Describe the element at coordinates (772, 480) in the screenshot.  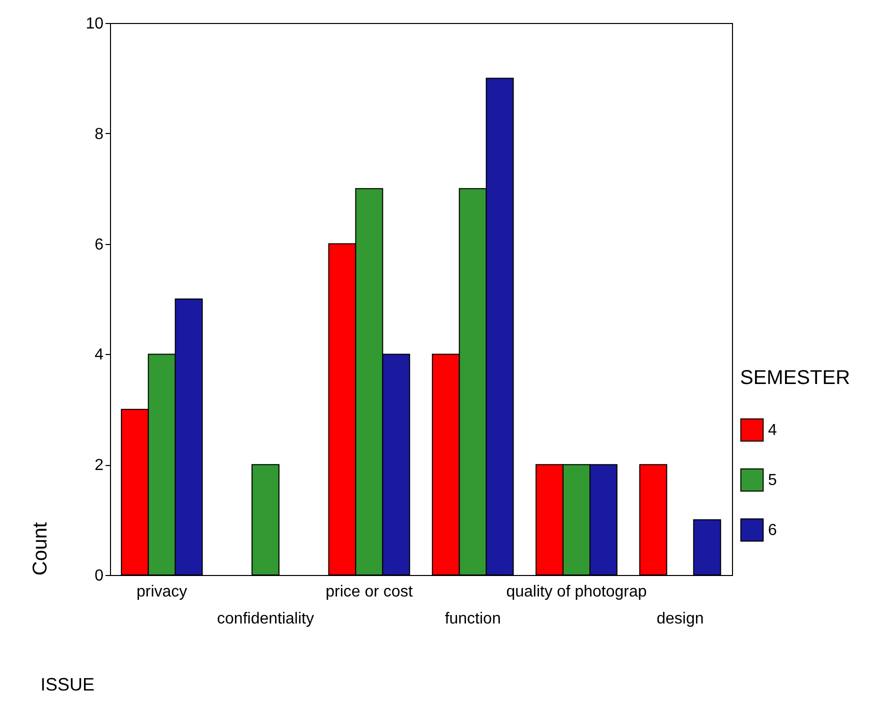
I see `legend-label: 5` at that location.